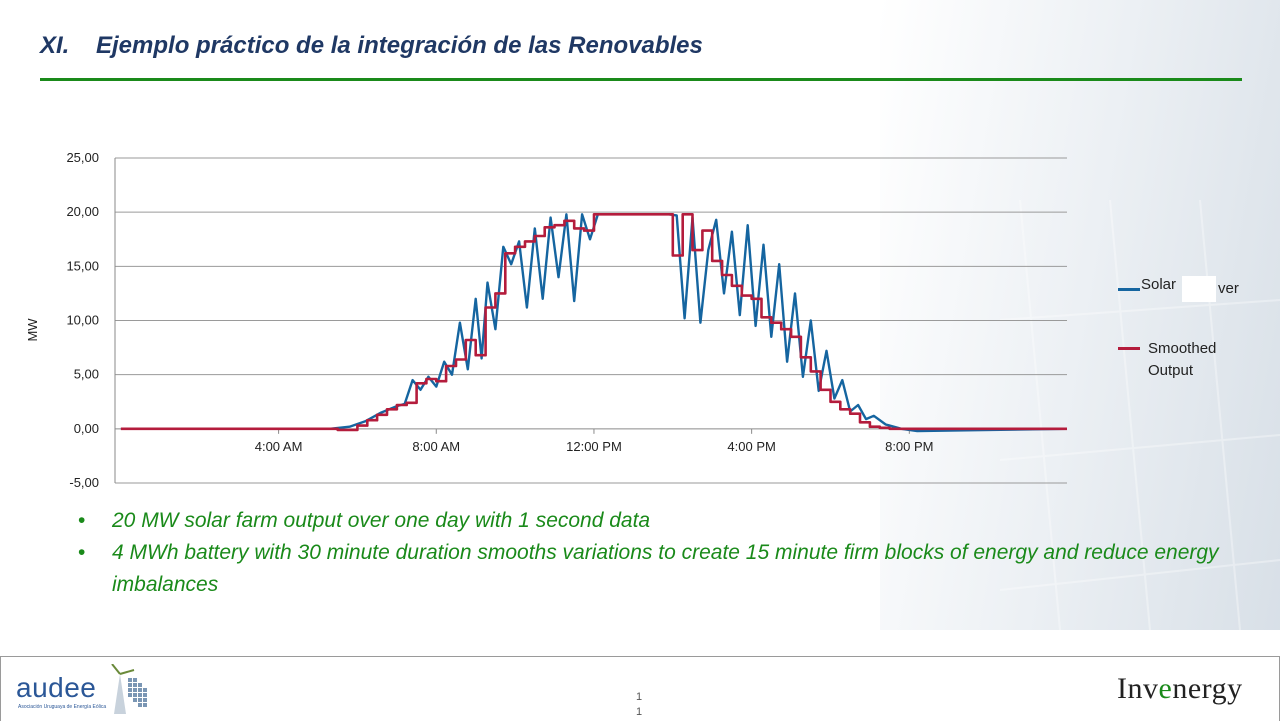 The width and height of the screenshot is (1280, 721). I want to click on legend-occluder, so click(1199, 289).